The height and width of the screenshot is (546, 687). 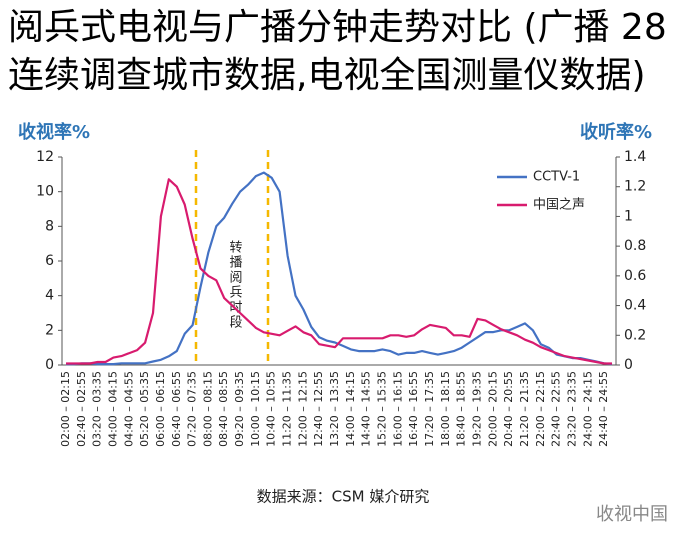 I want to click on y2-tick-label: 1, so click(x=628, y=216).